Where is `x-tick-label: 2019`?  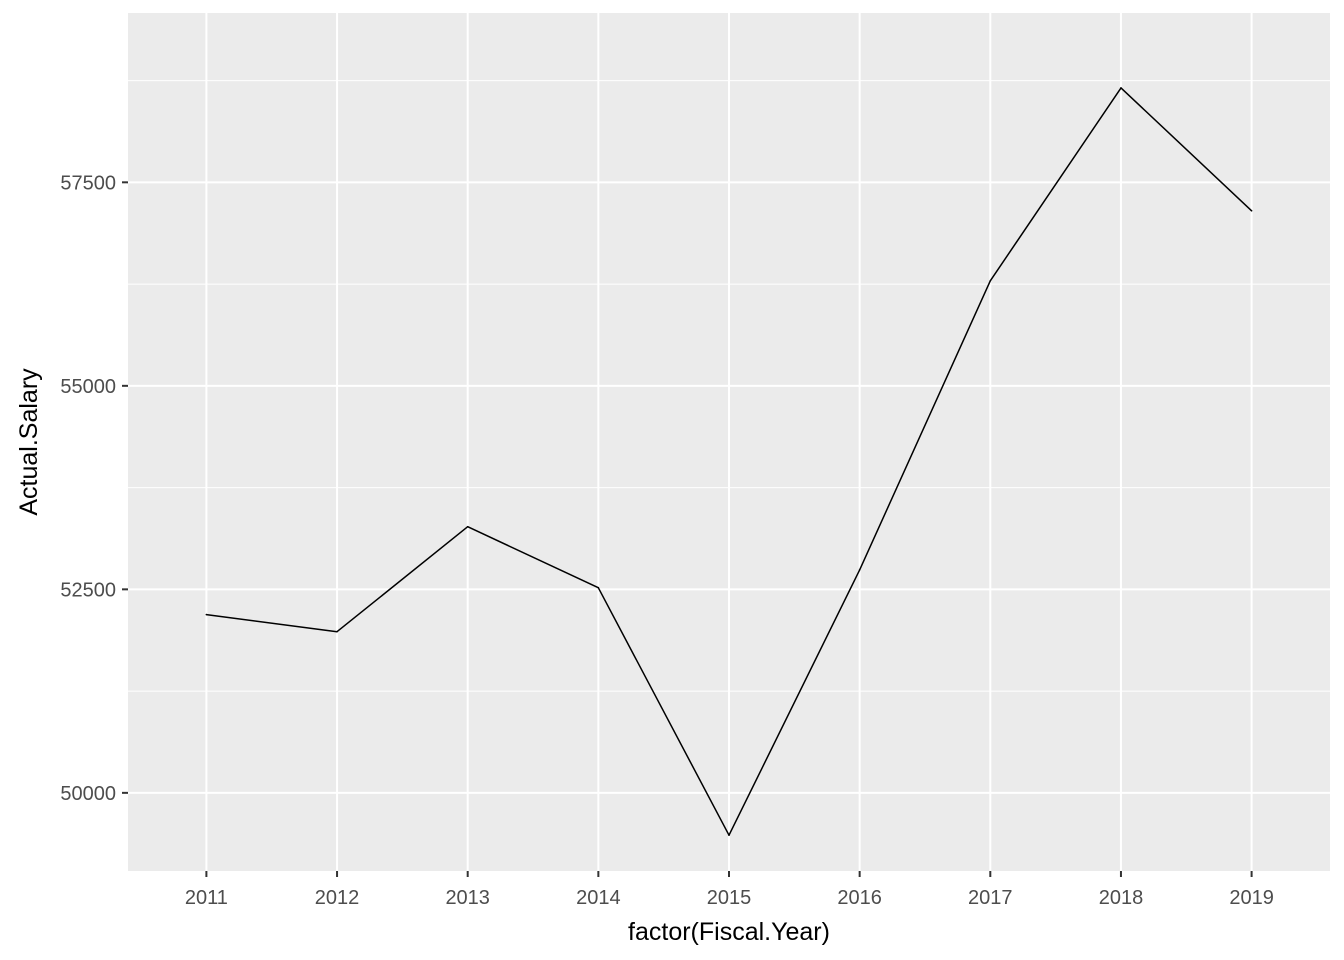 x-tick-label: 2019 is located at coordinates (1251, 898).